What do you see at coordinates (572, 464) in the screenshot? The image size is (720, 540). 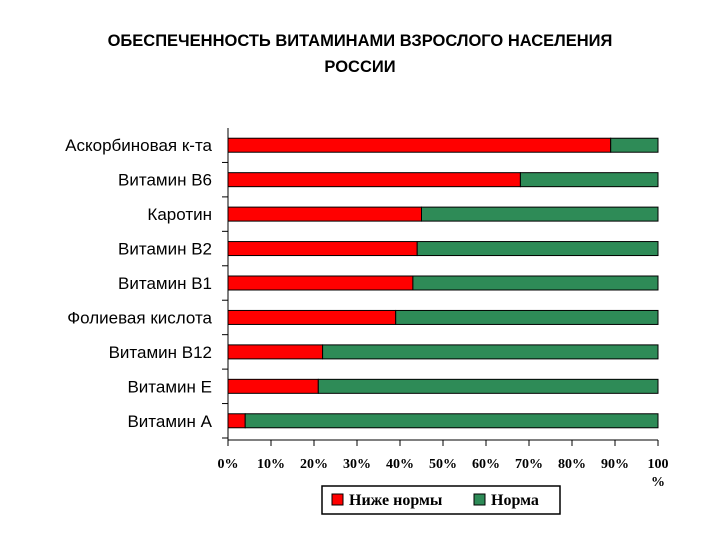 I see `x-tick-label: 80%` at bounding box center [572, 464].